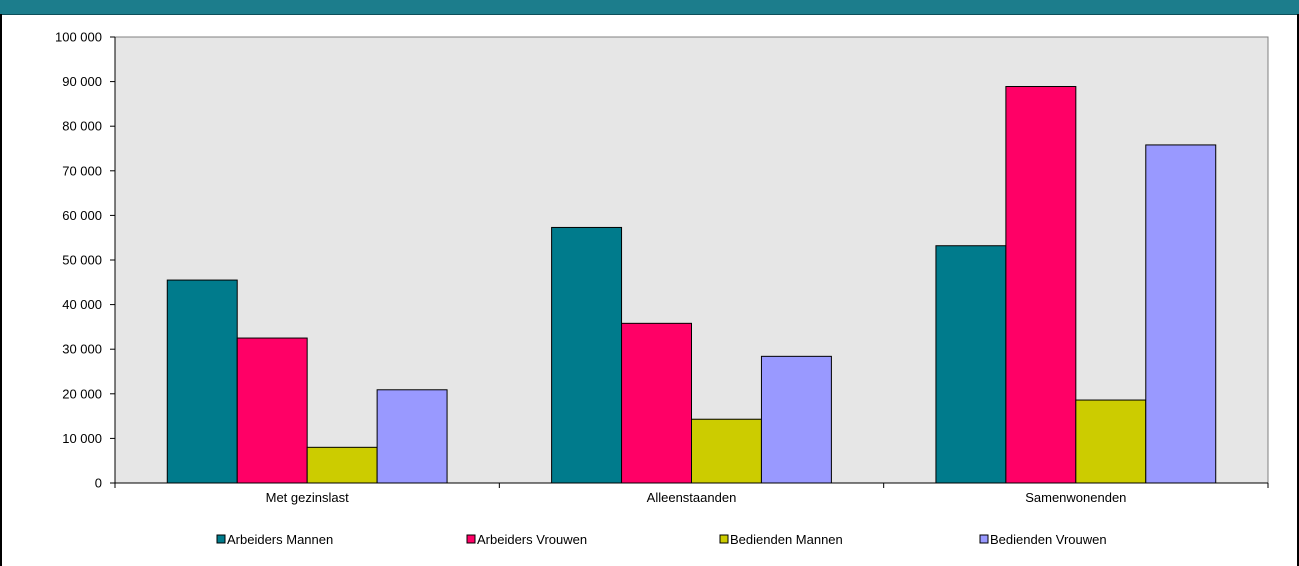  What do you see at coordinates (280, 539) in the screenshot?
I see `legend-label: Arbeiders Mannen` at bounding box center [280, 539].